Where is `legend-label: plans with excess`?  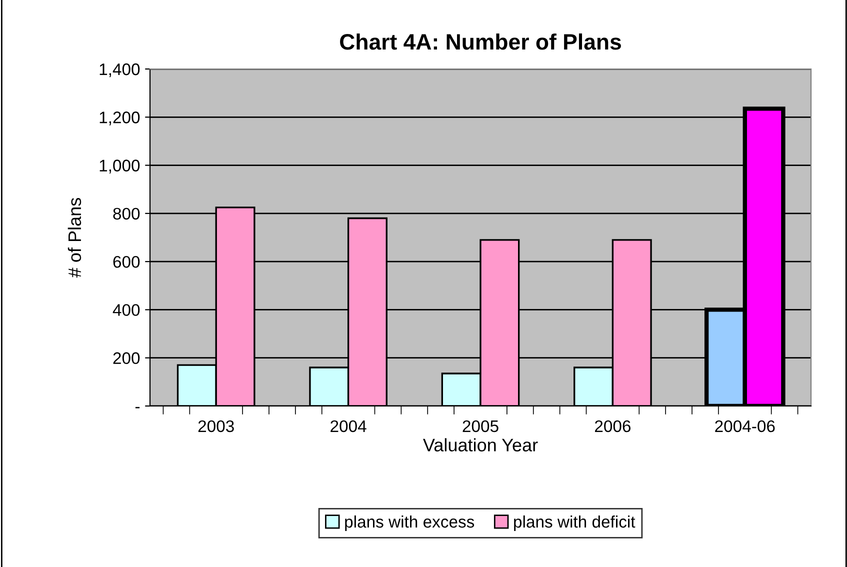
legend-label: plans with excess is located at coordinates (409, 523).